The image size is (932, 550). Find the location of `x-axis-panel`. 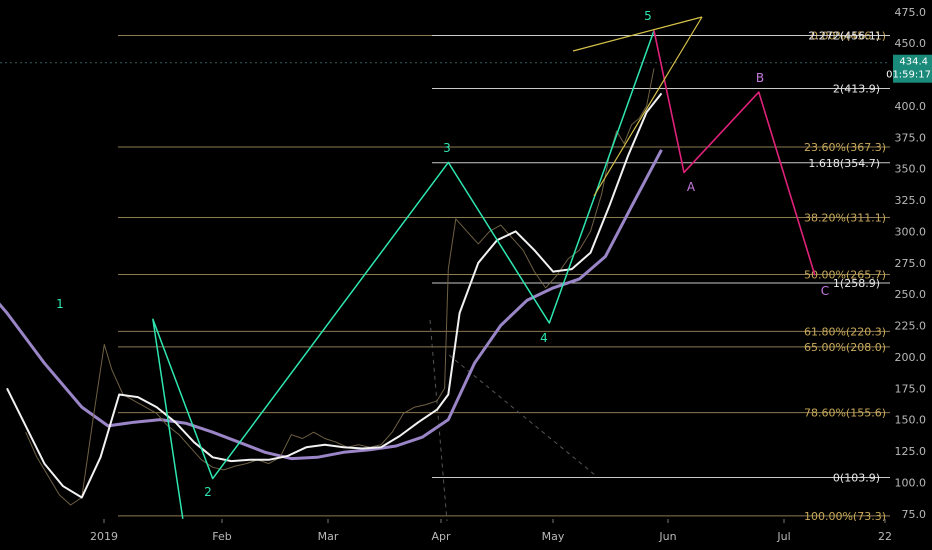

x-axis-panel is located at coordinates (445, 535).